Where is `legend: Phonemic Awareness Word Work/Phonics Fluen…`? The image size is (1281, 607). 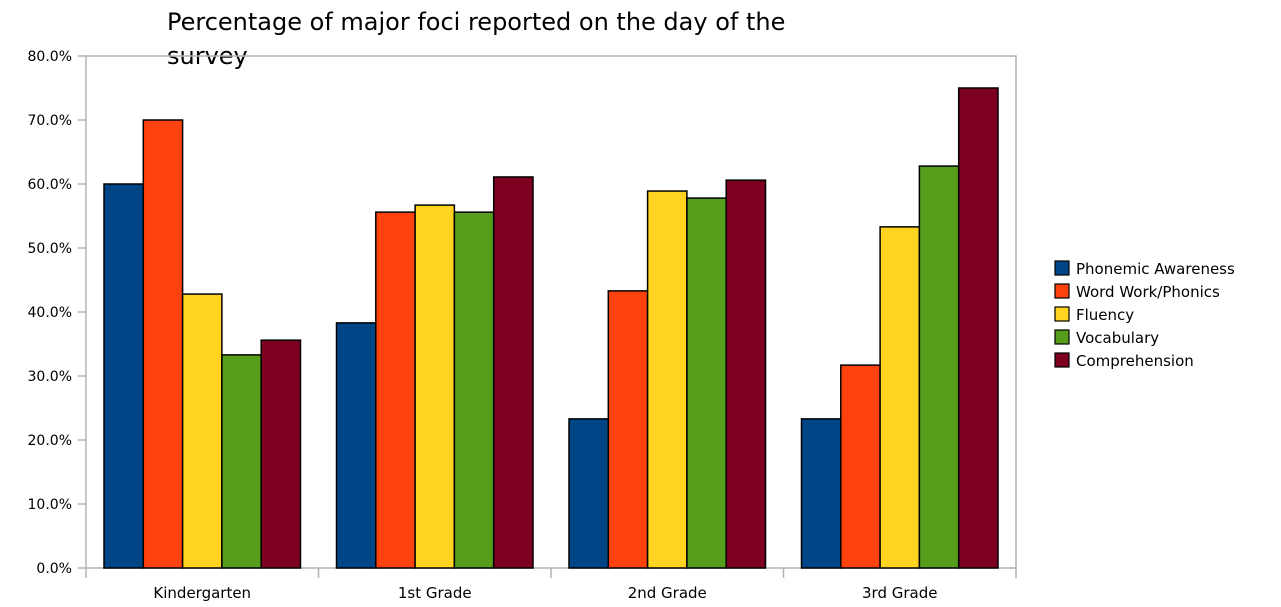
legend: Phonemic Awareness Word Work/Phonics Fluen… is located at coordinates (1144, 315).